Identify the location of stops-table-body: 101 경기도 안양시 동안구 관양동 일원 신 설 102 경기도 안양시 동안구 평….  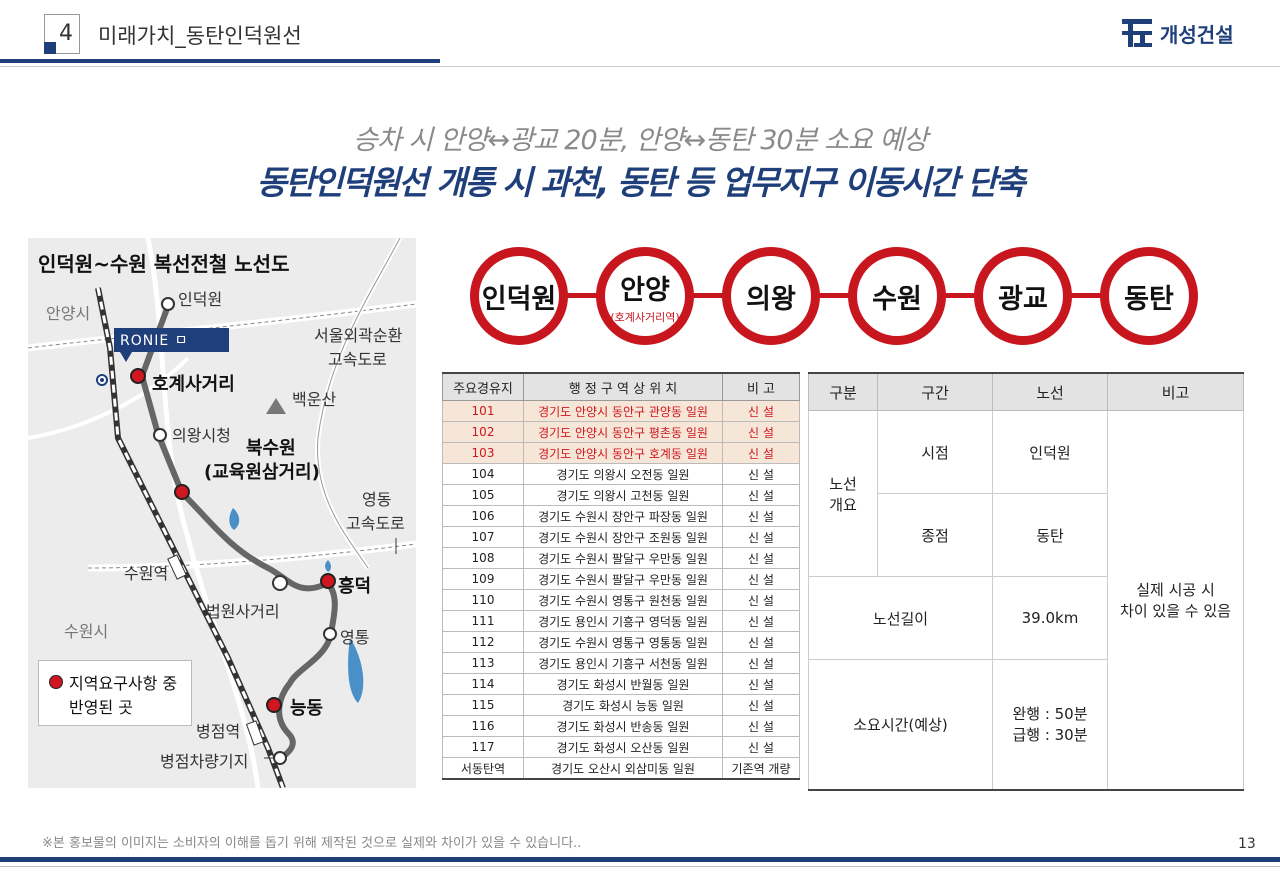
(621, 590).